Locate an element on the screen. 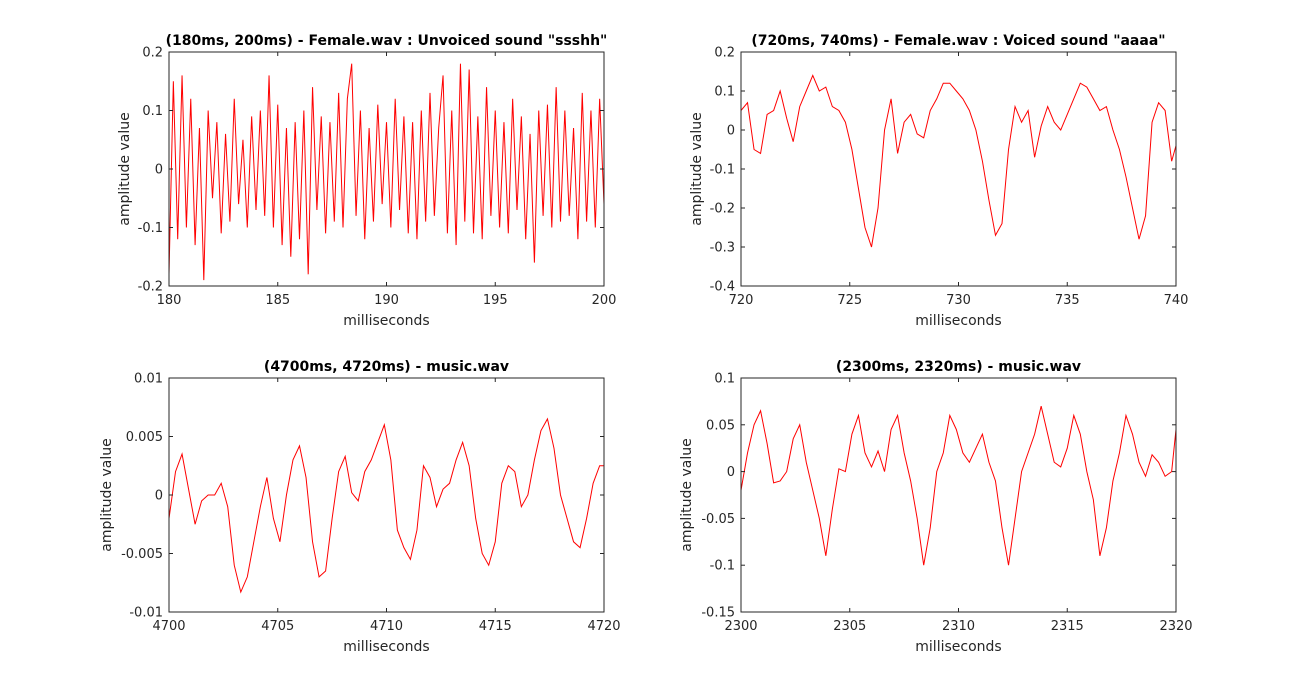  y-tick-label: -0.4 is located at coordinates (722, 287).